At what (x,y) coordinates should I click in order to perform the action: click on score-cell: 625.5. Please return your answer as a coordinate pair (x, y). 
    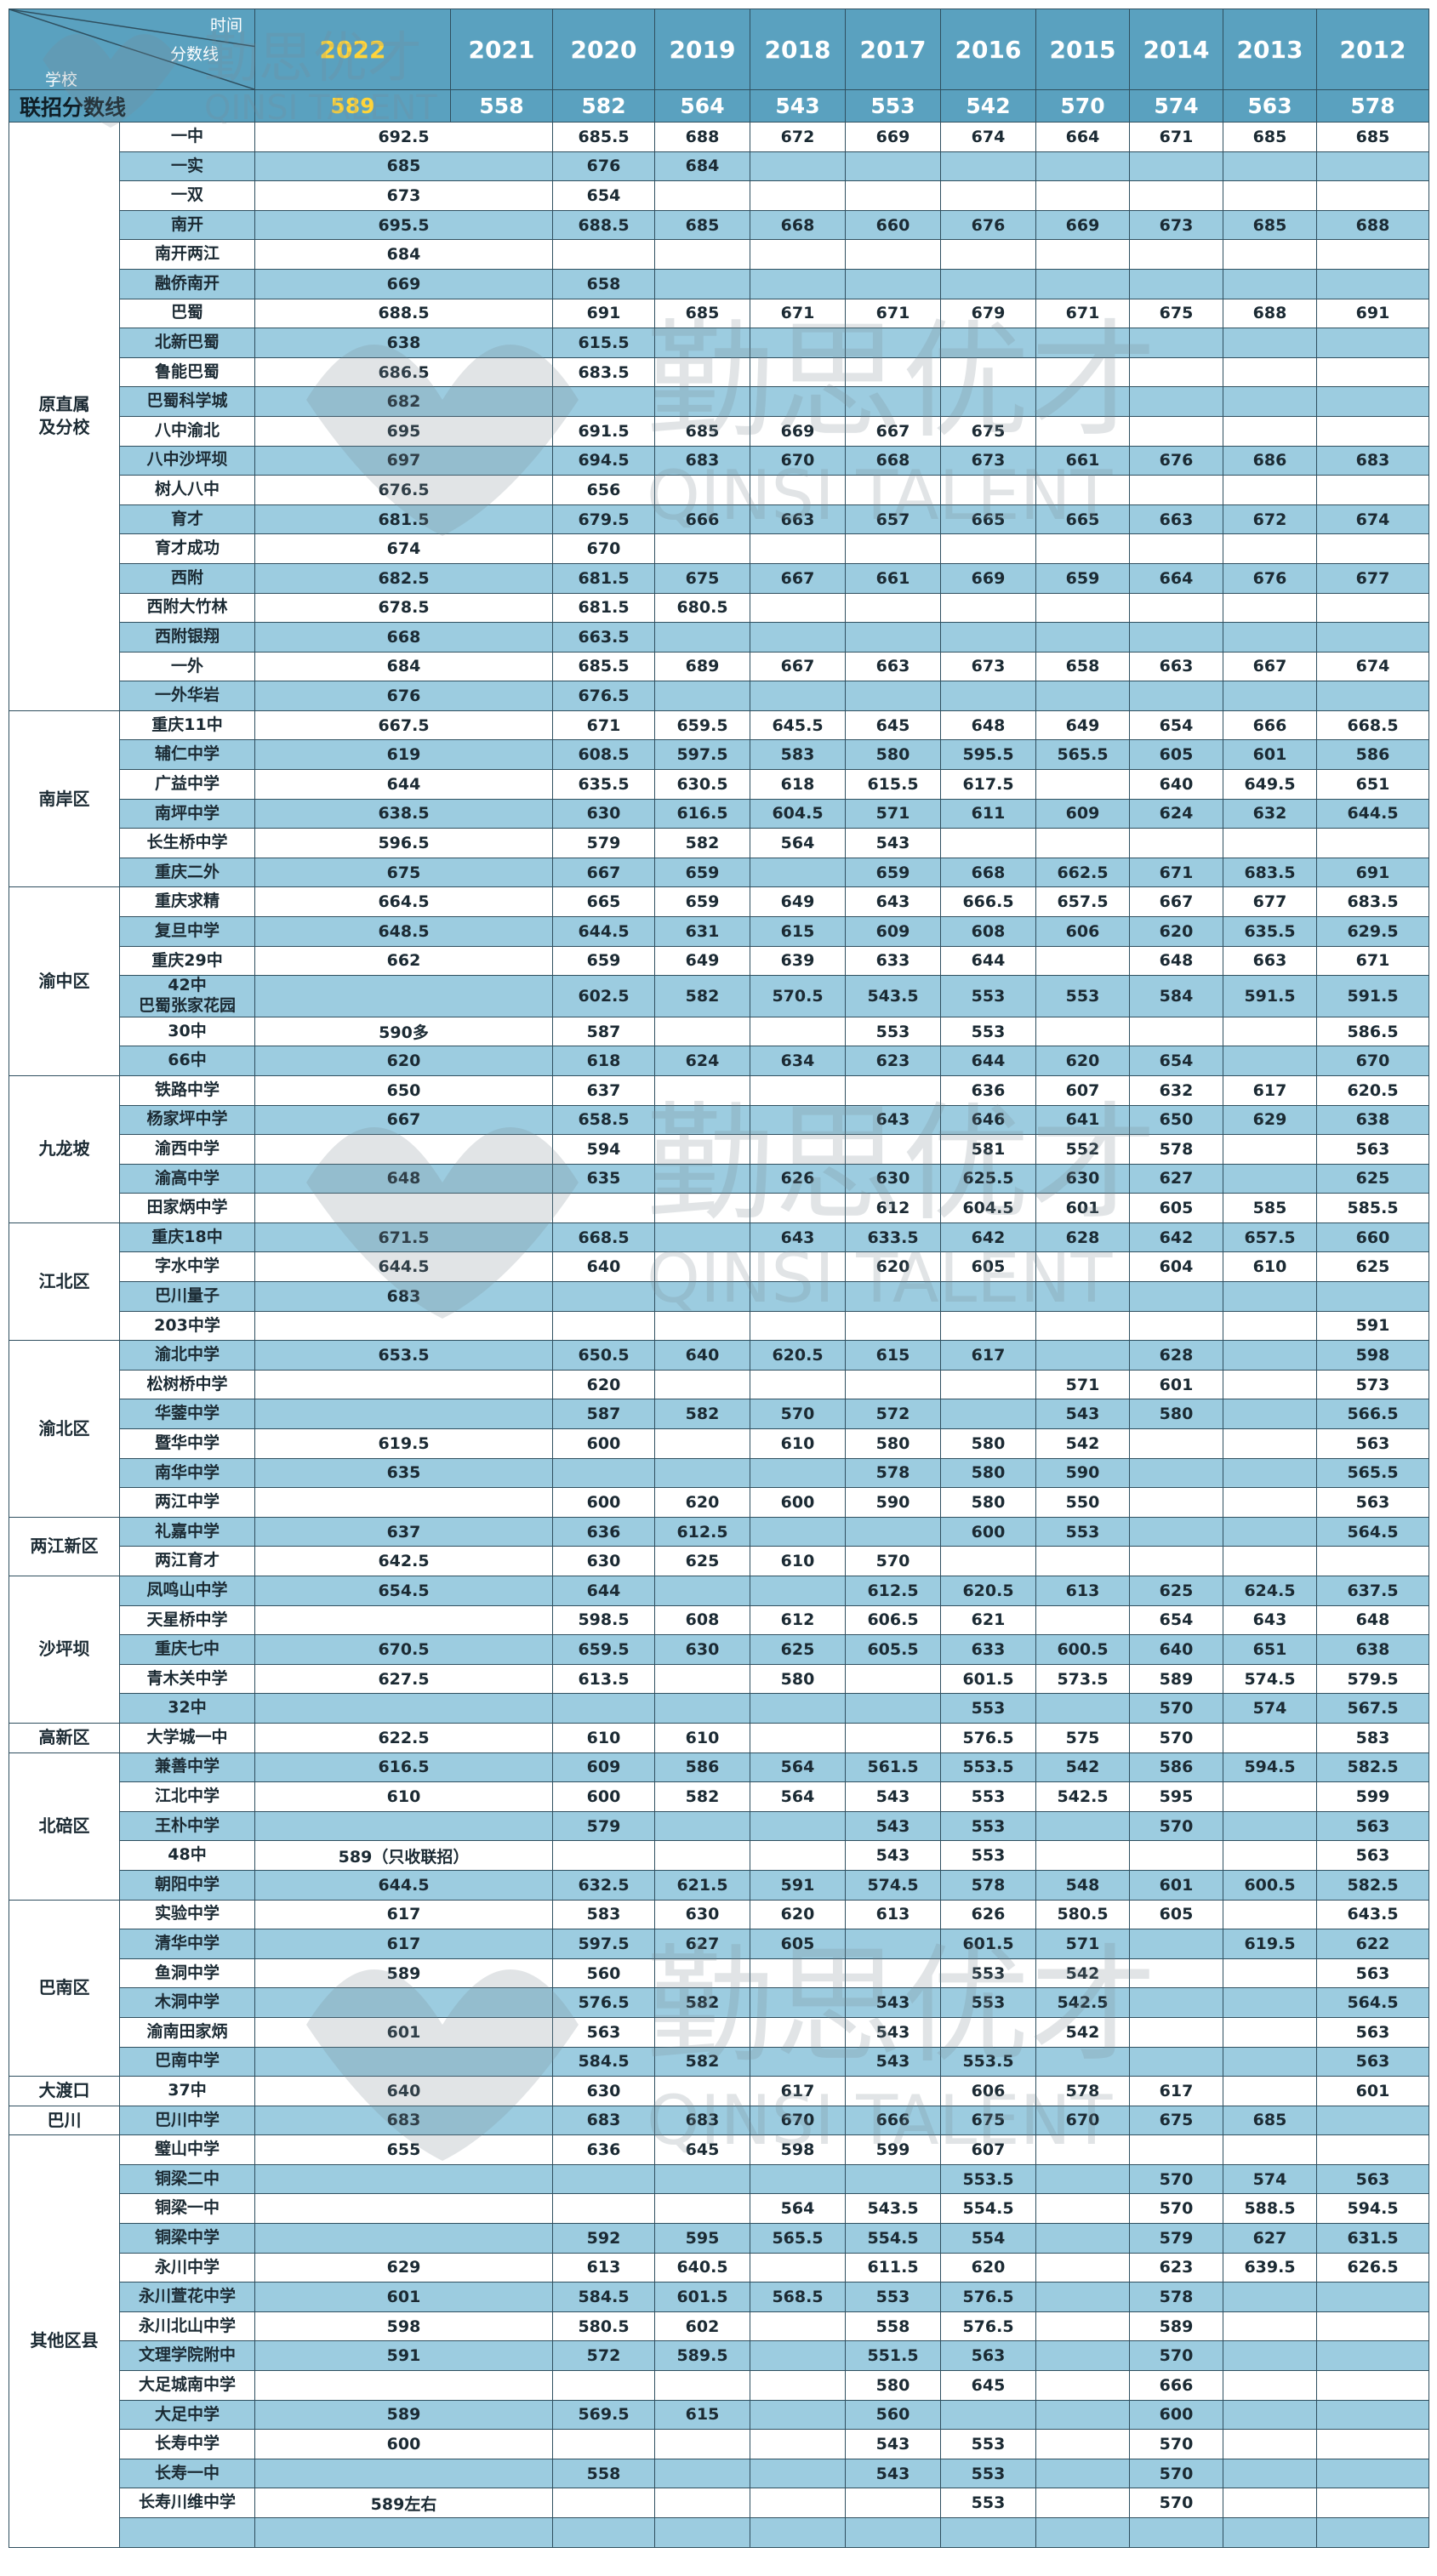
    Looking at the image, I should click on (988, 1178).